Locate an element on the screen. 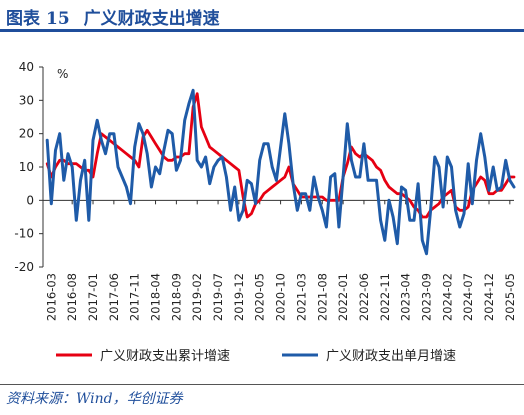  x-tick-label: 2017-01 is located at coordinates (93, 297).